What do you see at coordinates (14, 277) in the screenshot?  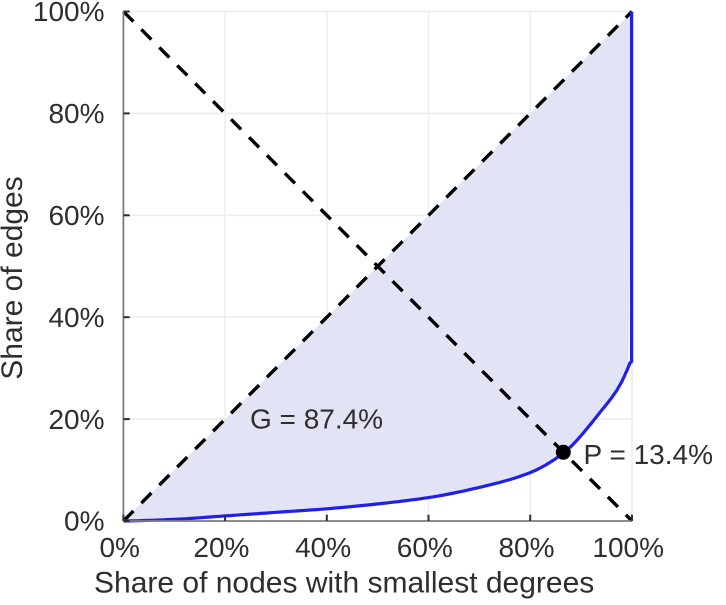 I see `svg-text: Share of edges` at bounding box center [14, 277].